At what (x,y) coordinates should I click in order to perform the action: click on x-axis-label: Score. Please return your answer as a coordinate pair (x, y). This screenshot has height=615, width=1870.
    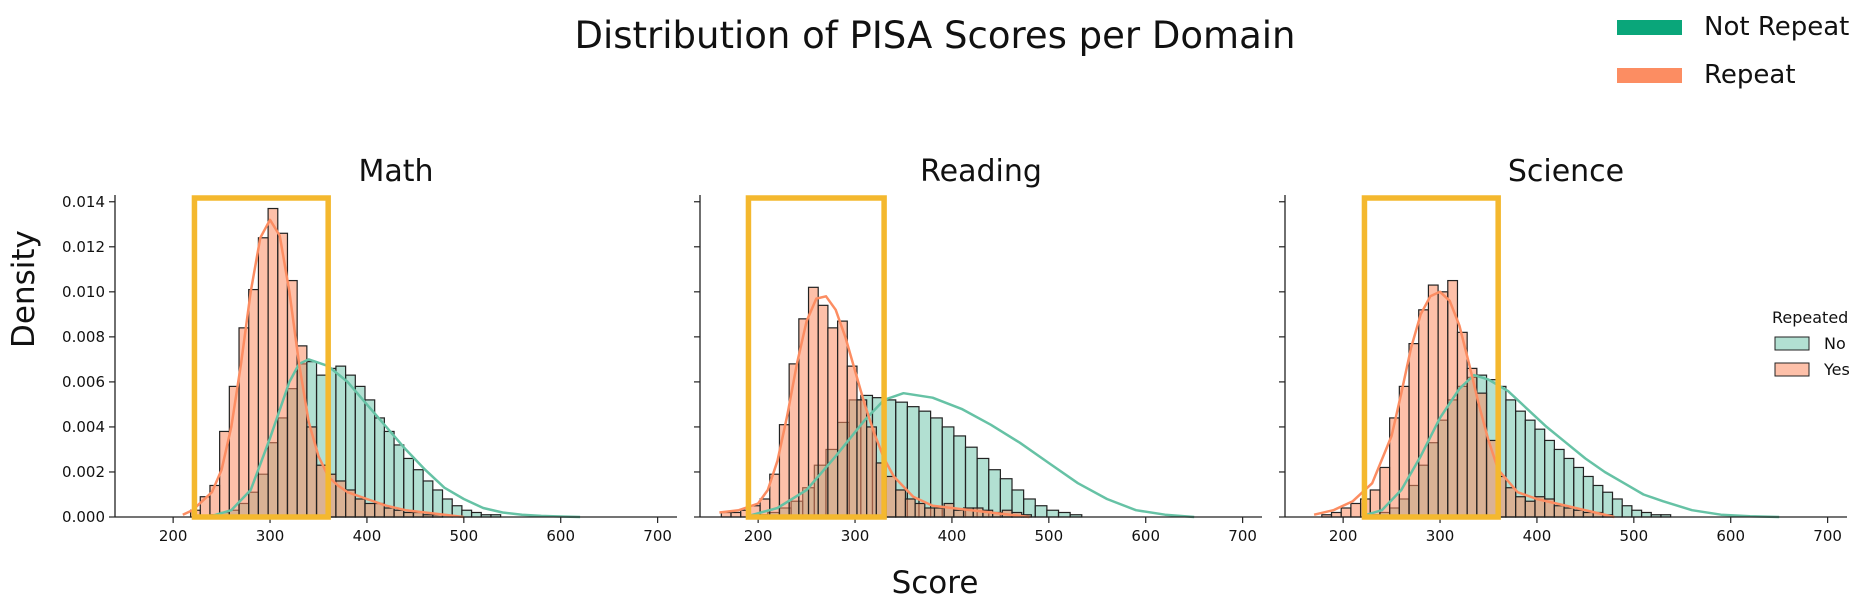
    Looking at the image, I should click on (935, 583).